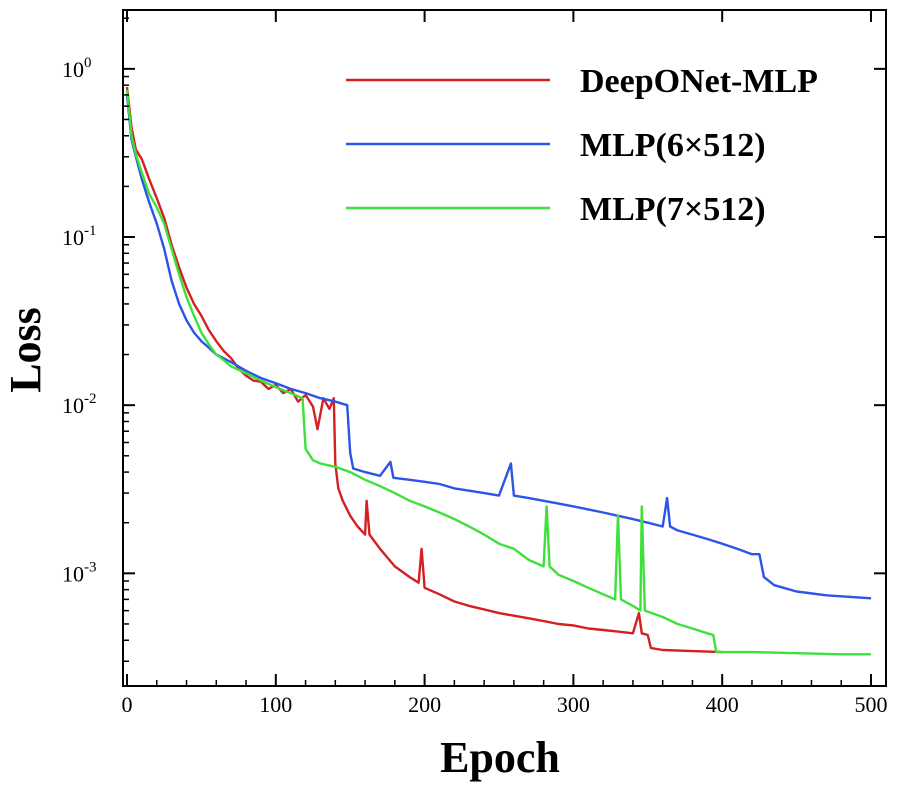  What do you see at coordinates (573, 704) in the screenshot?
I see `x-tick-label: 300` at bounding box center [573, 704].